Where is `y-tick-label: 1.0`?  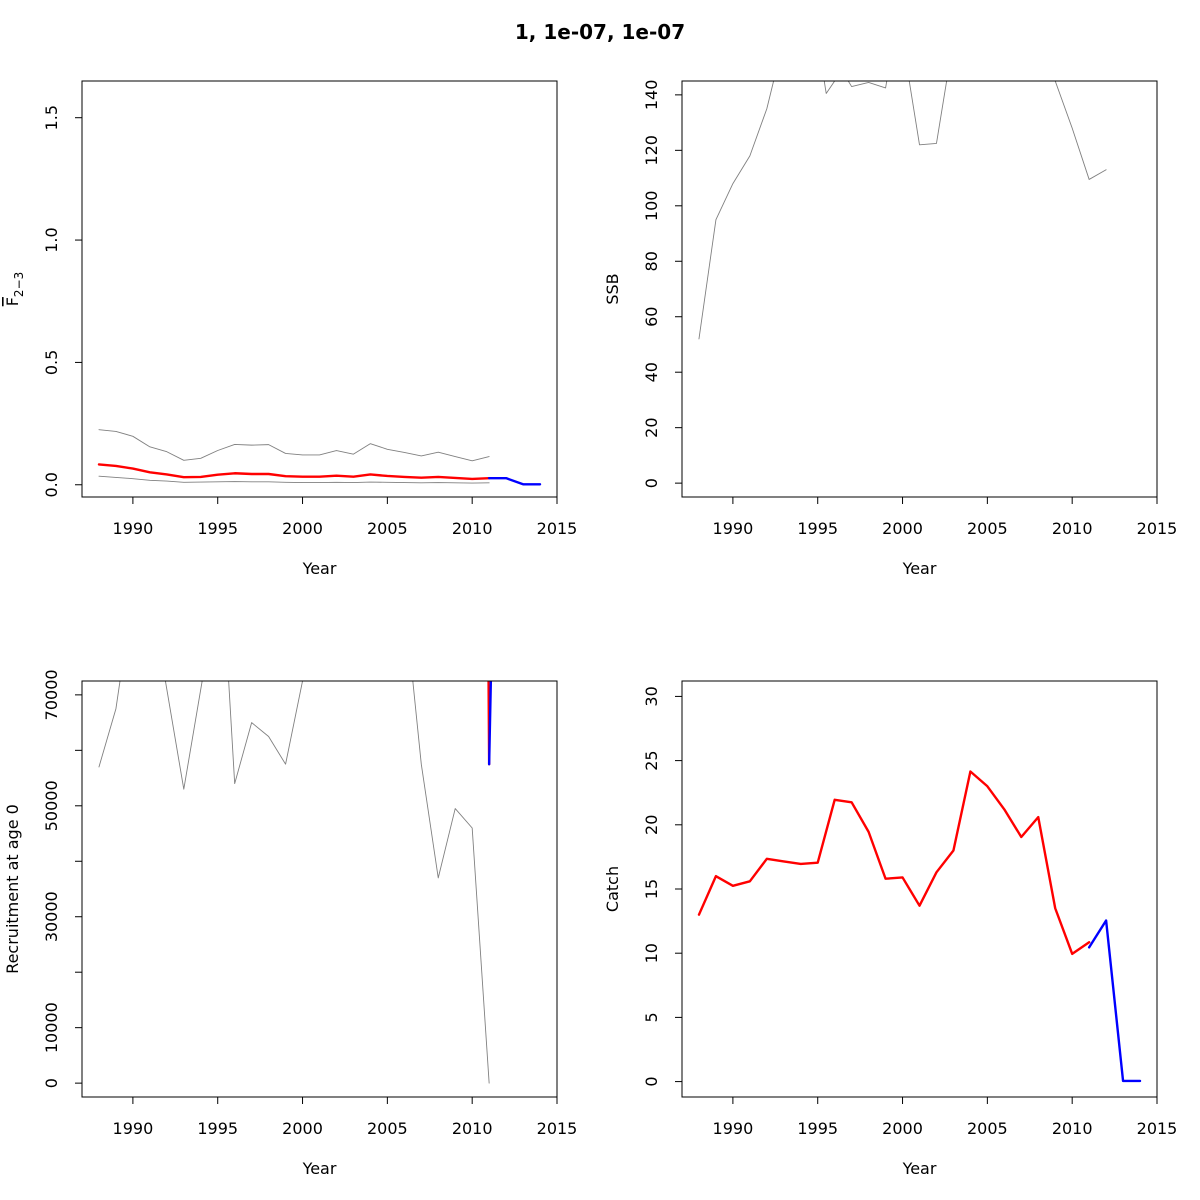 y-tick-label: 1.0 is located at coordinates (51, 239).